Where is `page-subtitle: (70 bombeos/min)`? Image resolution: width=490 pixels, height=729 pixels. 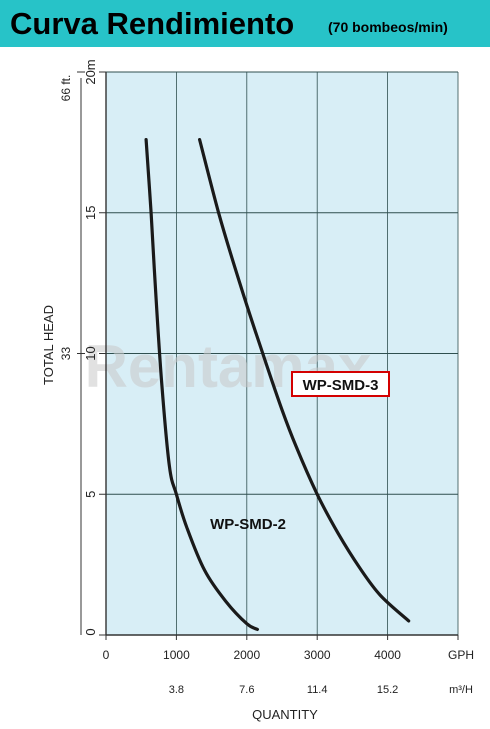 page-subtitle: (70 bombeos/min) is located at coordinates (388, 27).